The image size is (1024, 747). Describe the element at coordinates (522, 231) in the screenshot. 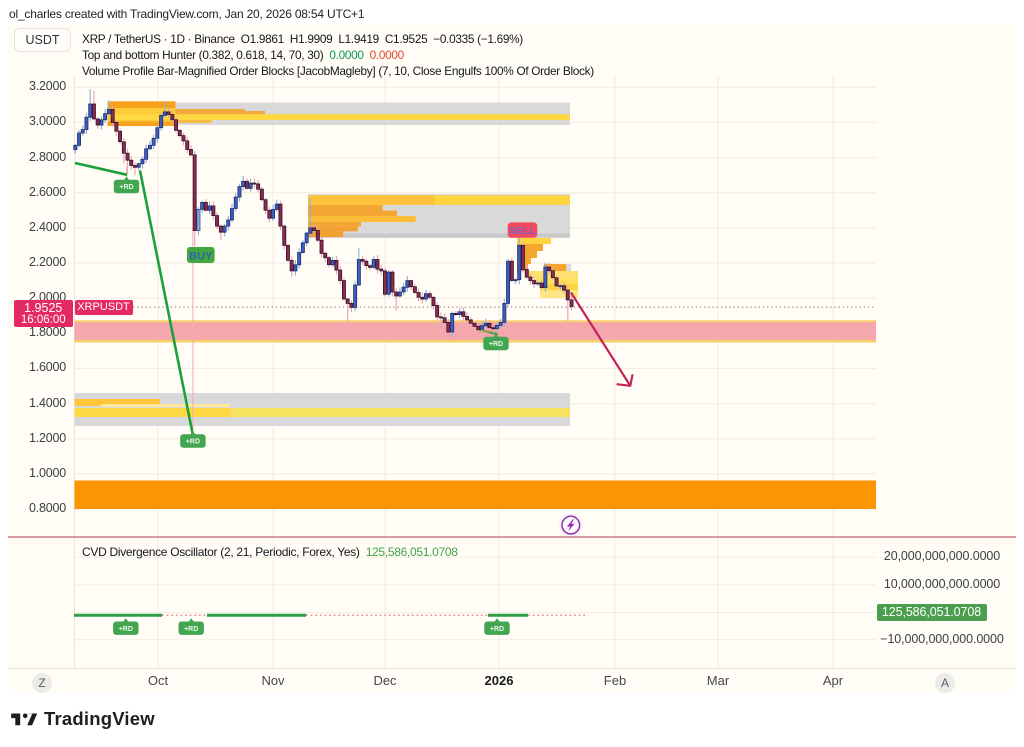

I see `svg-text: SELL` at that location.